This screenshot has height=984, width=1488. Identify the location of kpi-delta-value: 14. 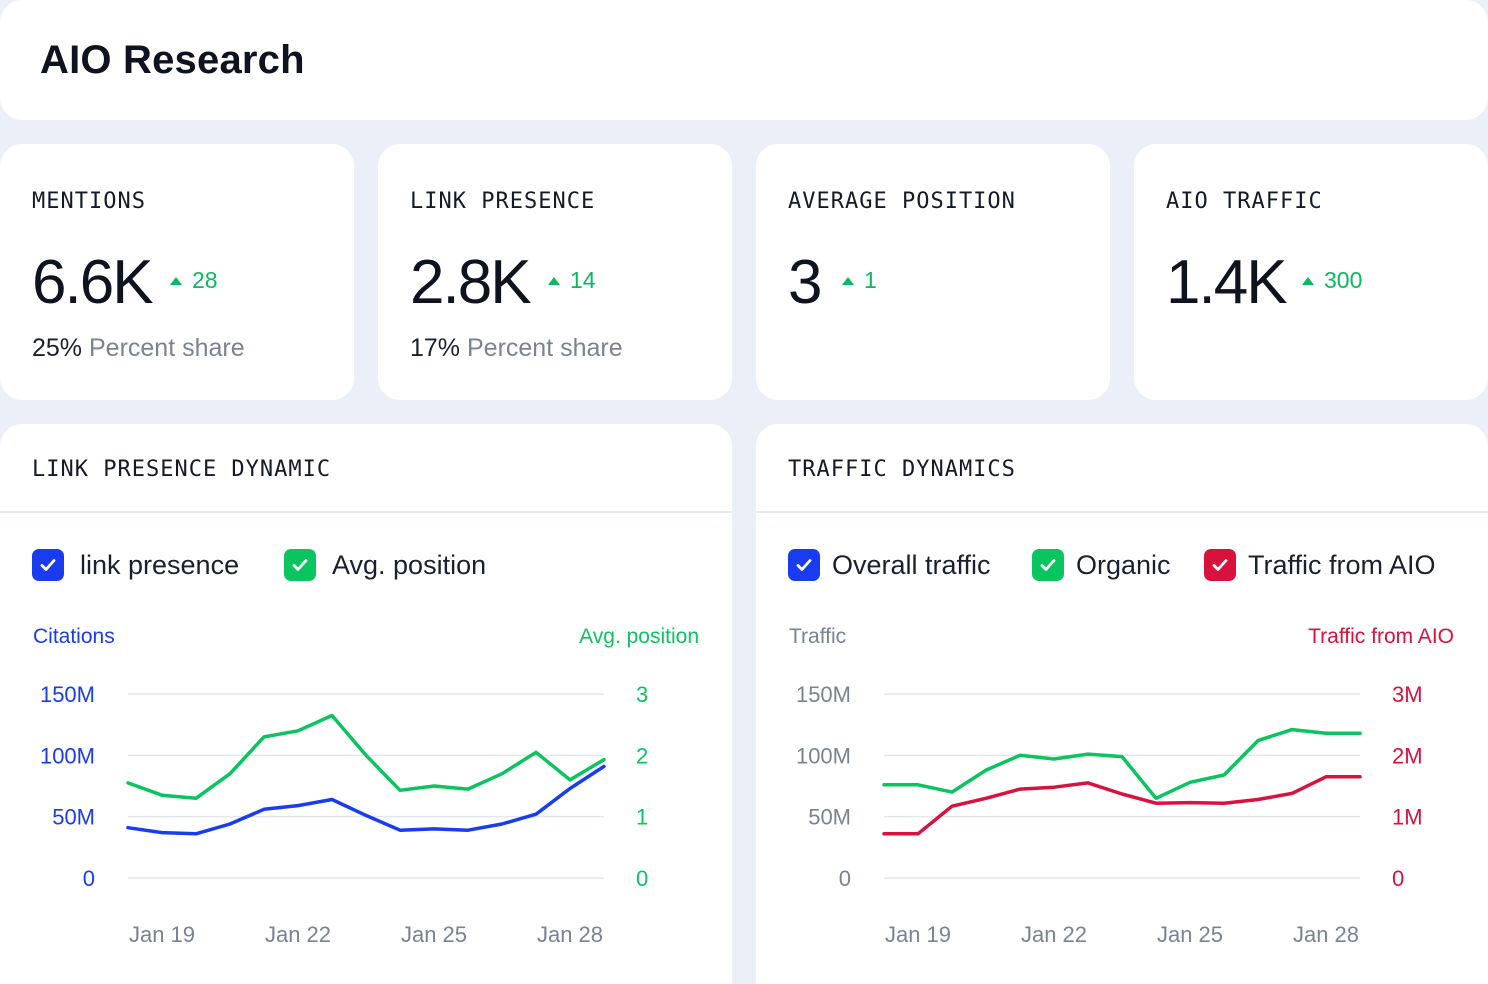
(583, 280).